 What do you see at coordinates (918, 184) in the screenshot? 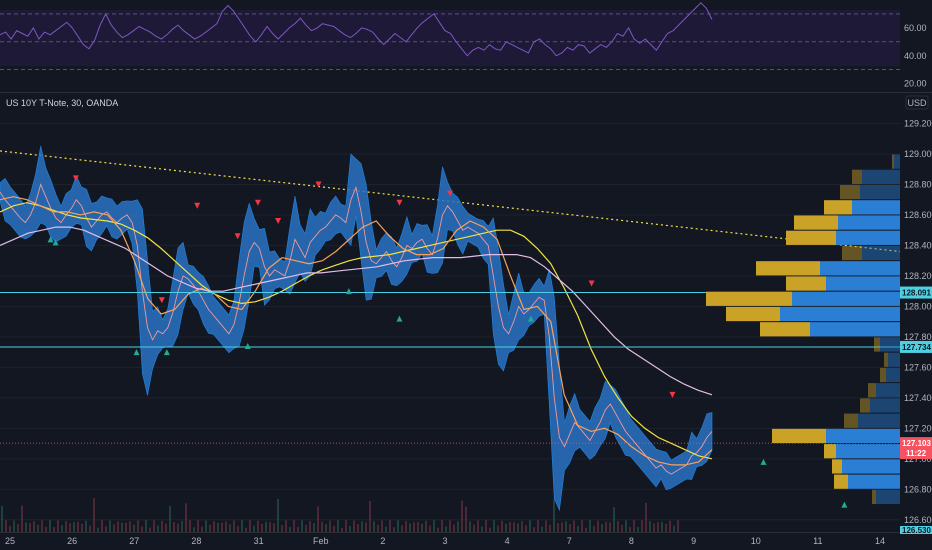
I see `price-tick-label: 128.800` at bounding box center [918, 184].